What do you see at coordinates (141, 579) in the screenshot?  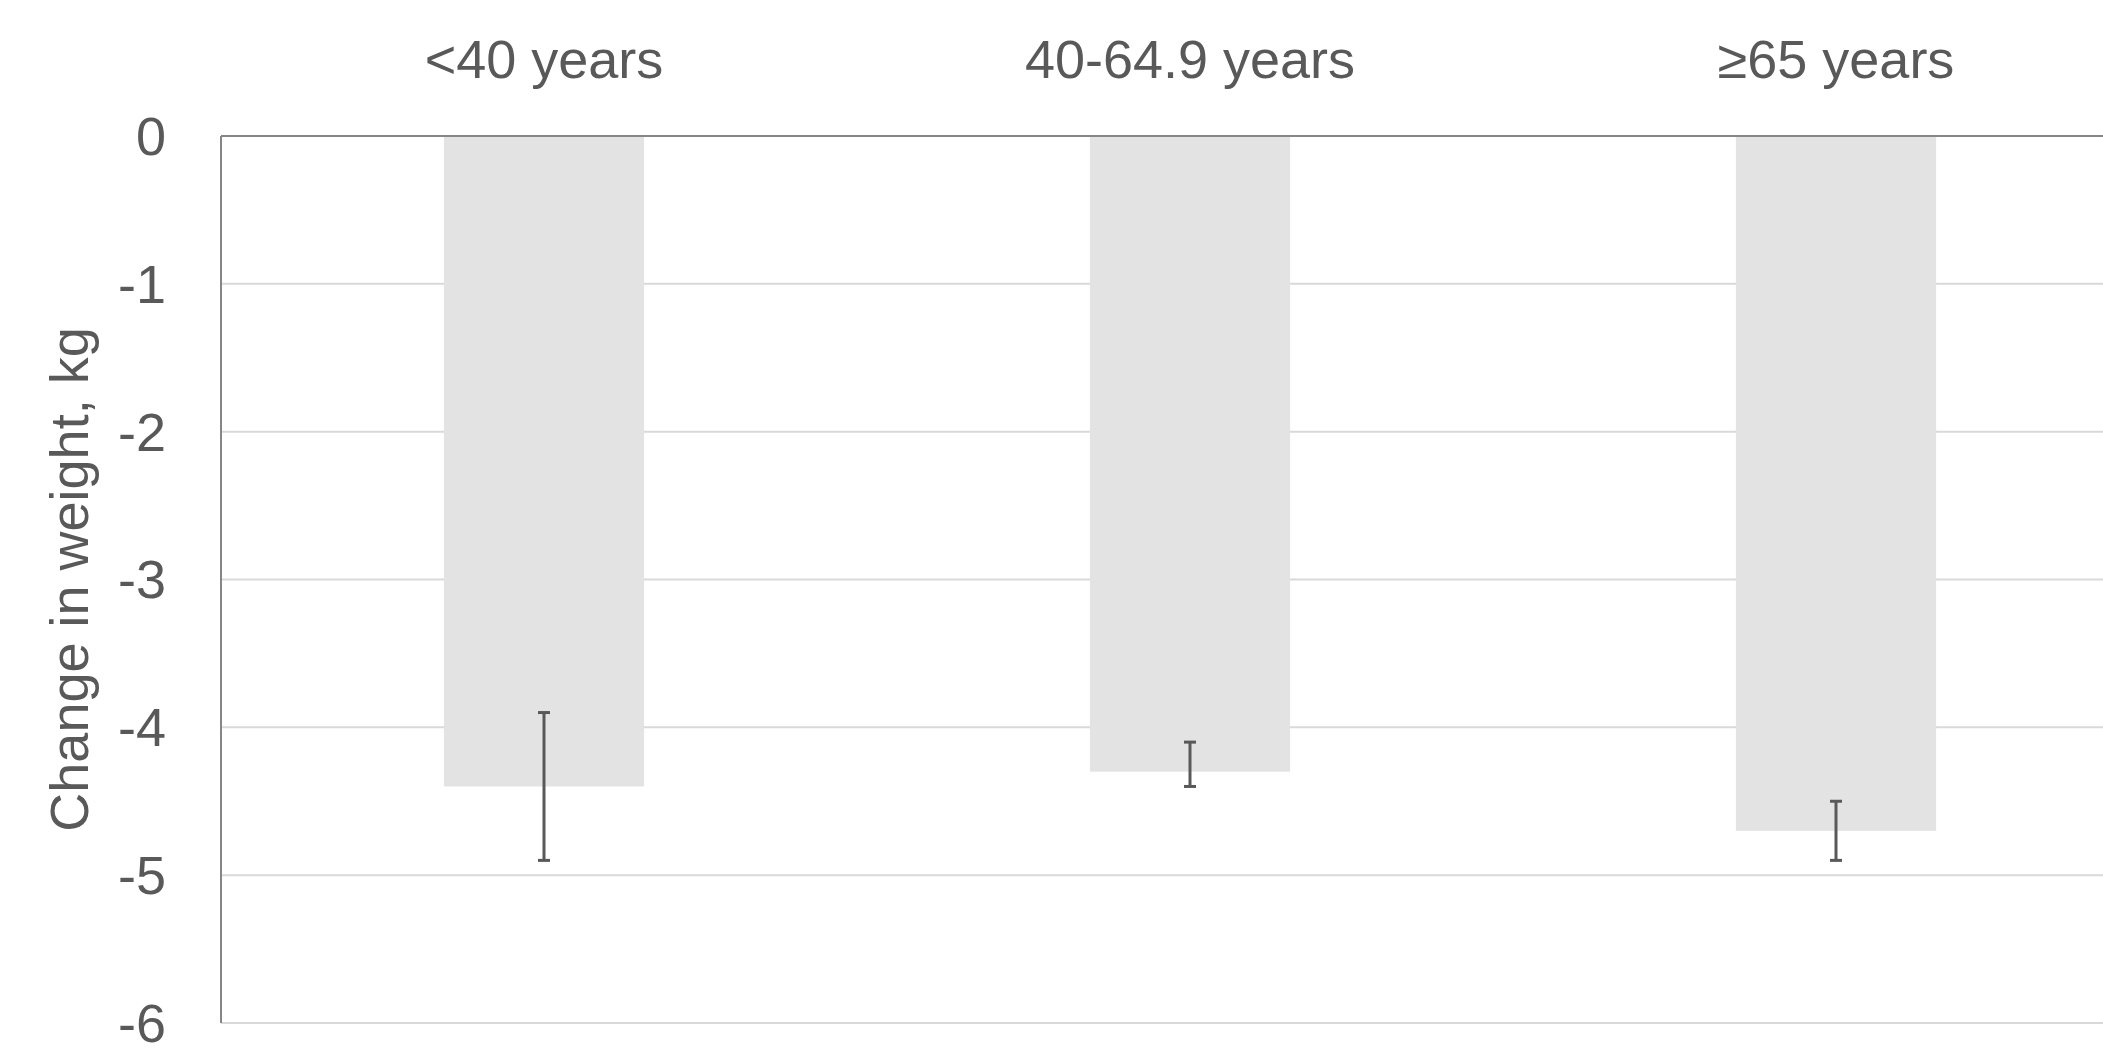 I see `y-tick-label: -3` at bounding box center [141, 579].